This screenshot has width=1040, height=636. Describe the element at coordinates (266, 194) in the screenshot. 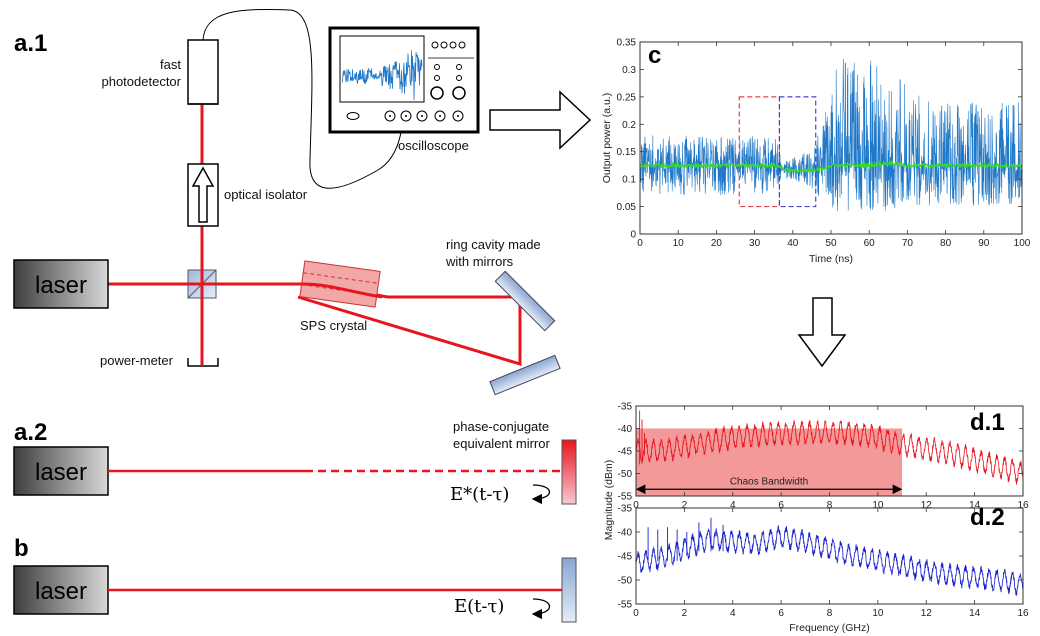

I see `optical-isolator-label: optical isolator` at that location.